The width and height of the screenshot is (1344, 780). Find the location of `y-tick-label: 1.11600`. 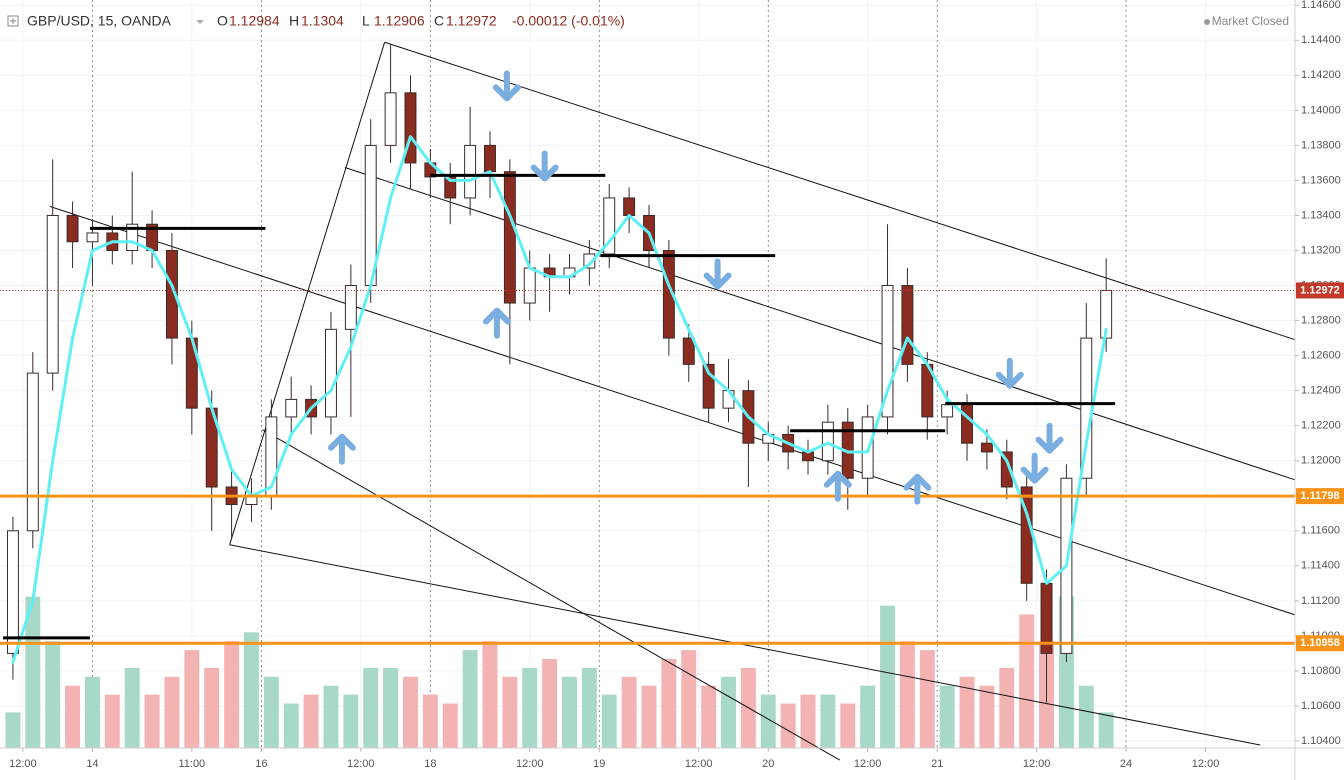

y-tick-label: 1.11600 is located at coordinates (1320, 531).